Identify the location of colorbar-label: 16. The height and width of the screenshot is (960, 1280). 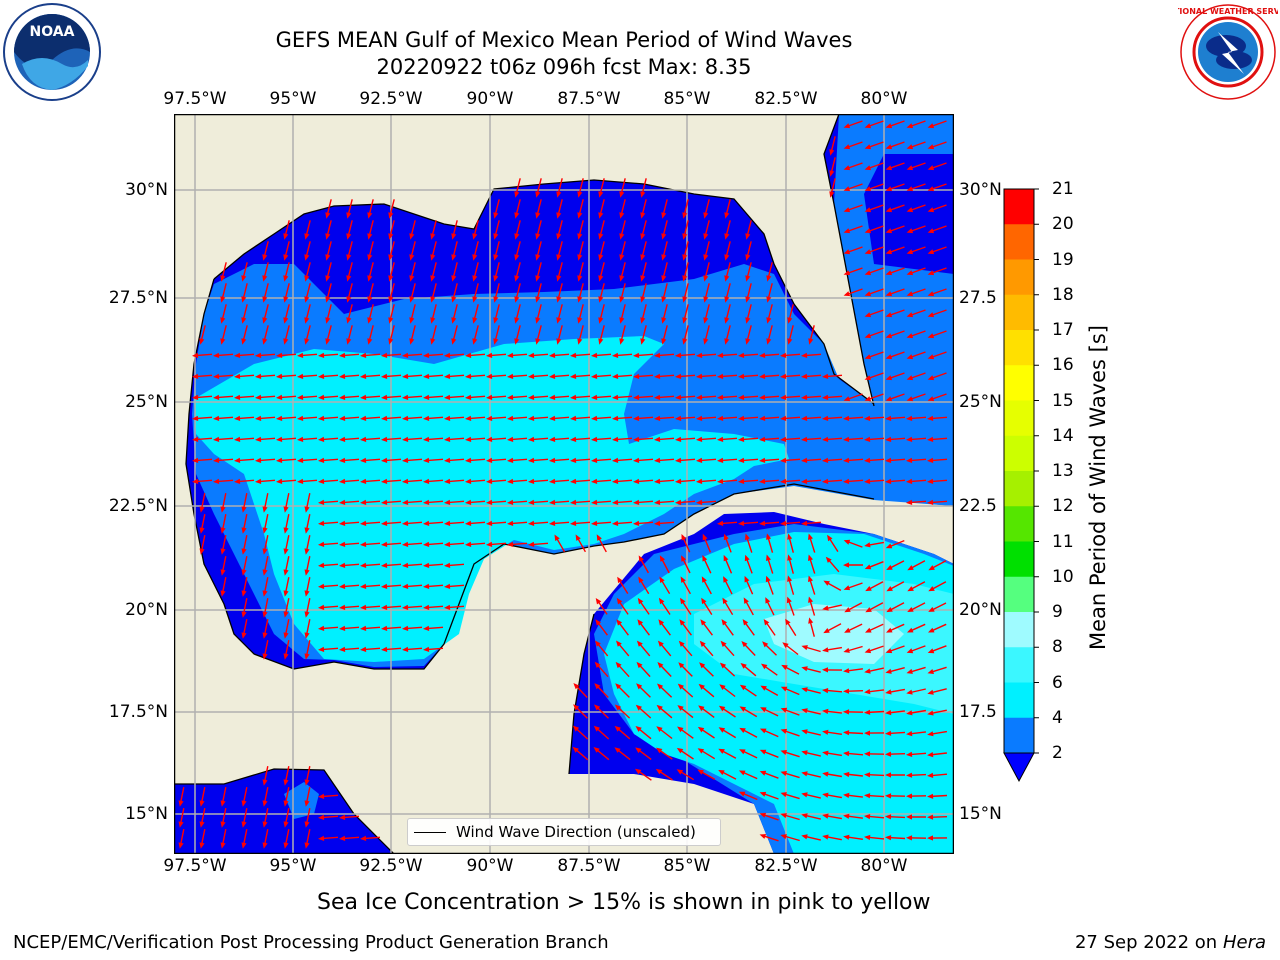
(1063, 365).